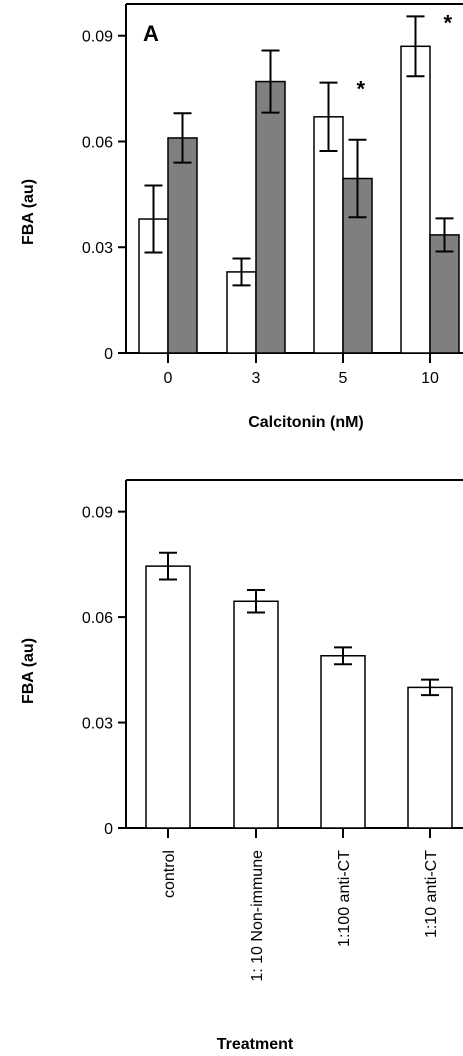 The width and height of the screenshot is (463, 1056). I want to click on panel-a-y-axis-title: FBA (au), so click(28, 212).